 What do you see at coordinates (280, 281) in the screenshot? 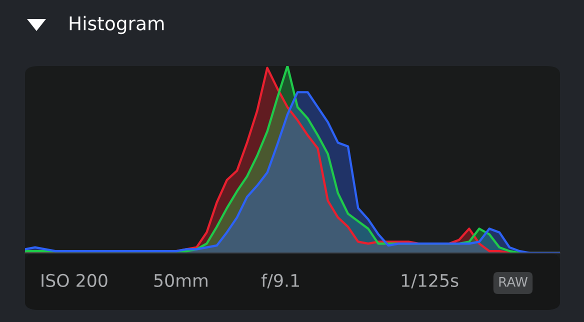
I see `text: f/9.1` at bounding box center [280, 281].